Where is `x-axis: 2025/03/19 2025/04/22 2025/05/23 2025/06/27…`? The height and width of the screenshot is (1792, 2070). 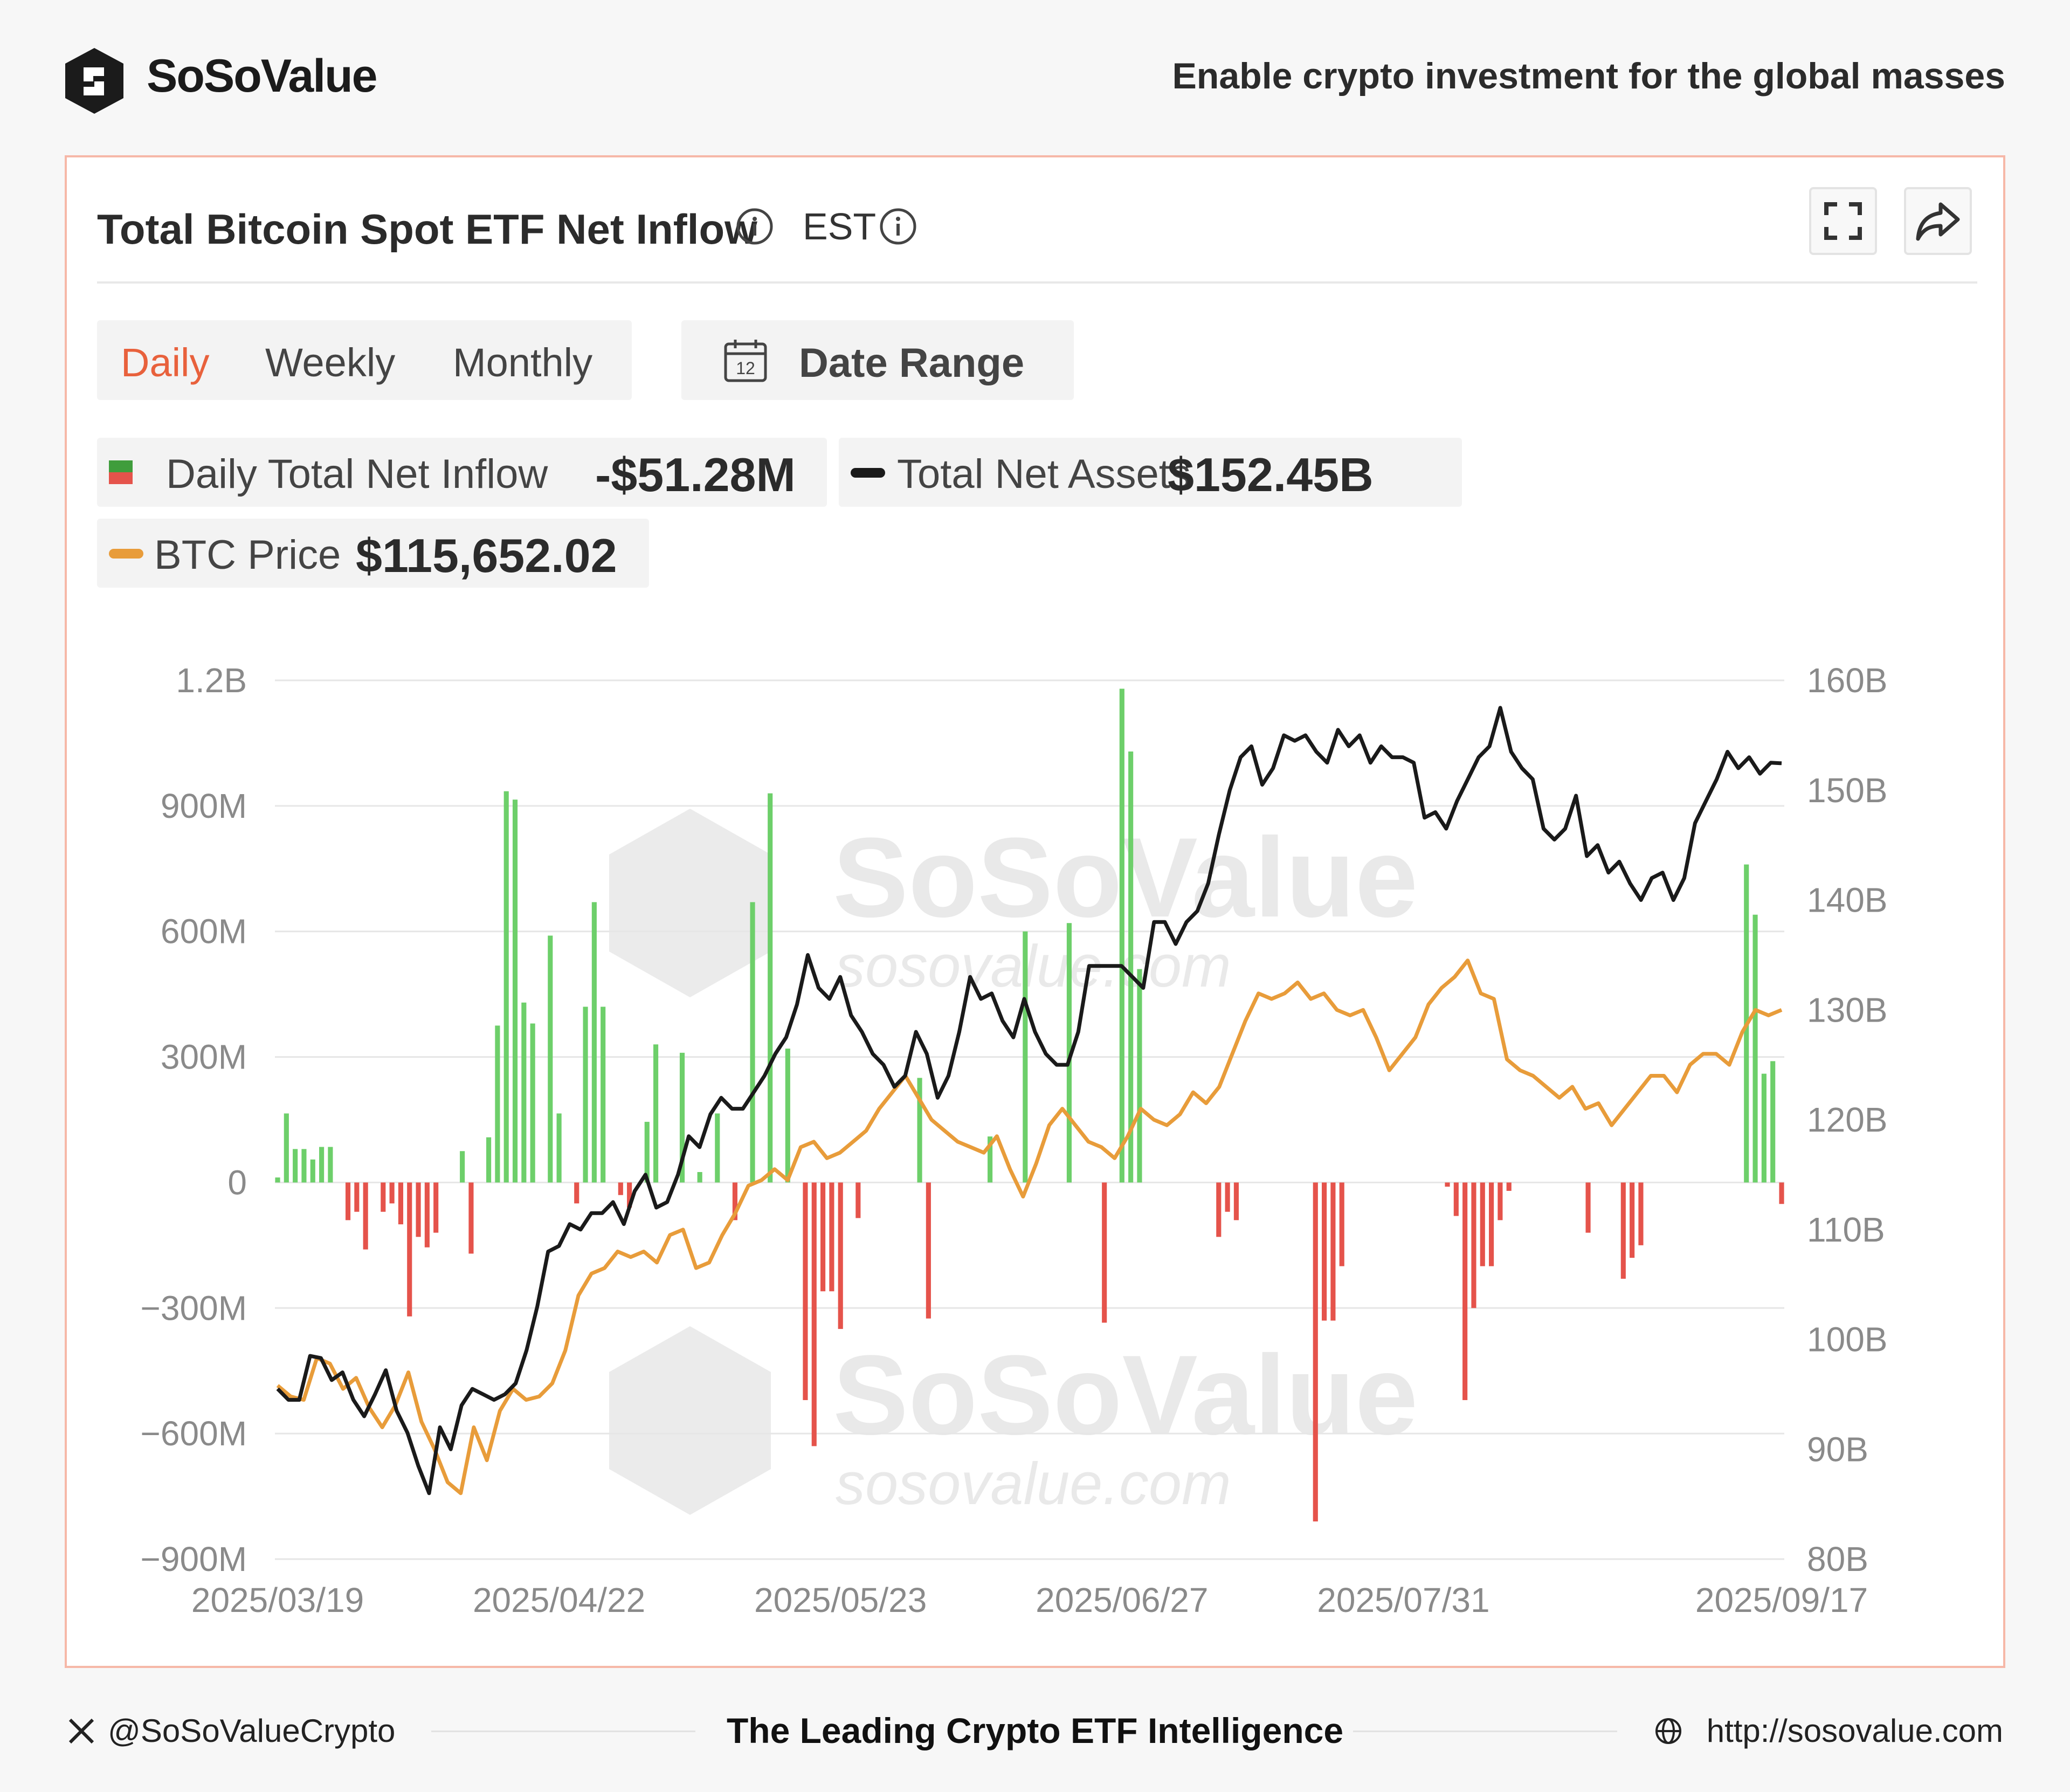
x-axis: 2025/03/19 2025/04/22 2025/05/23 2025/06/27… is located at coordinates (1029, 1600).